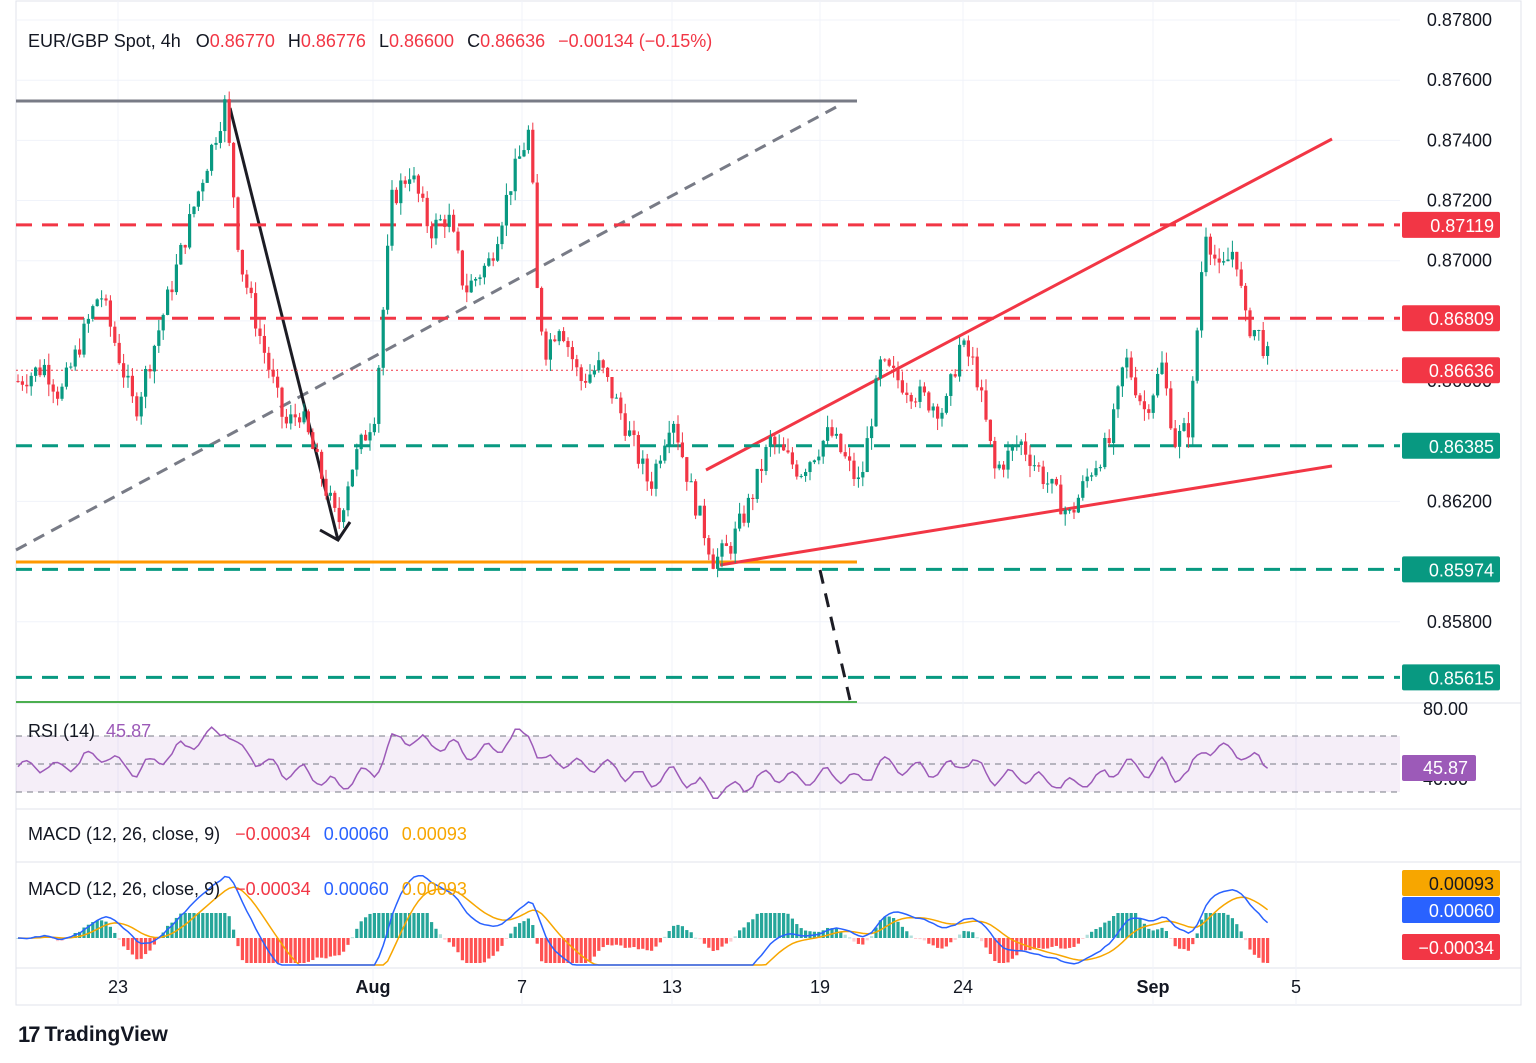  What do you see at coordinates (1461, 570) in the screenshot?
I see `price-label-text: 0.85974` at bounding box center [1461, 570].